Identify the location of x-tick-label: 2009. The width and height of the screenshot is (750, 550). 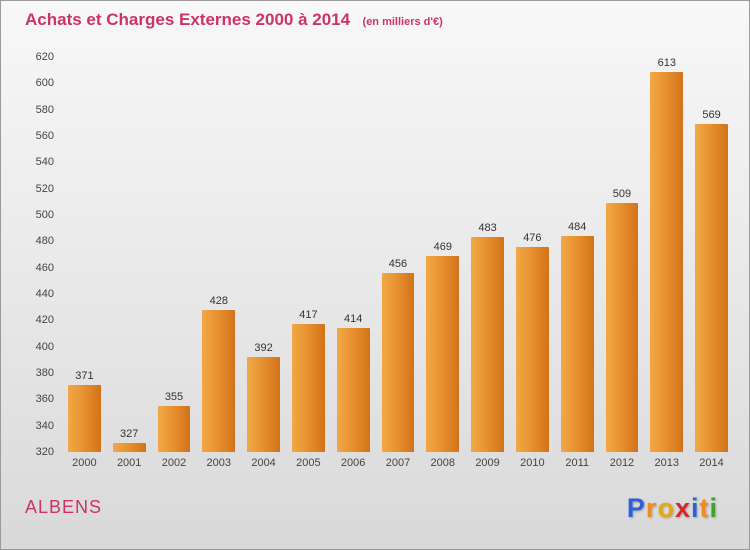
(487, 463).